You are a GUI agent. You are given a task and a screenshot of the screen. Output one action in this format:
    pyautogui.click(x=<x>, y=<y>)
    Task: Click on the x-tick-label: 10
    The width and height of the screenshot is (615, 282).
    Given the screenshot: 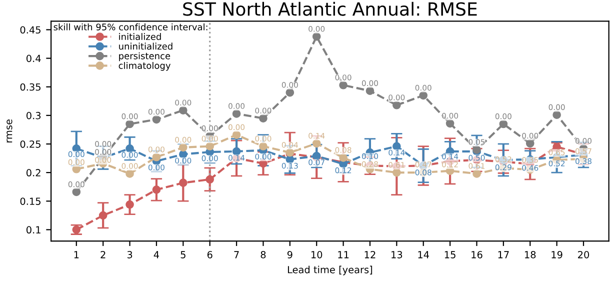 What is the action you would take?
    pyautogui.click(x=316, y=254)
    